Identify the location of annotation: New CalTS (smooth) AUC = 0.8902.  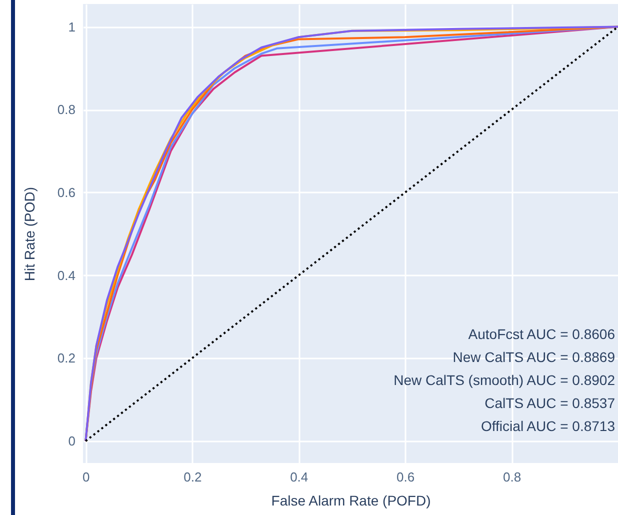
(505, 380).